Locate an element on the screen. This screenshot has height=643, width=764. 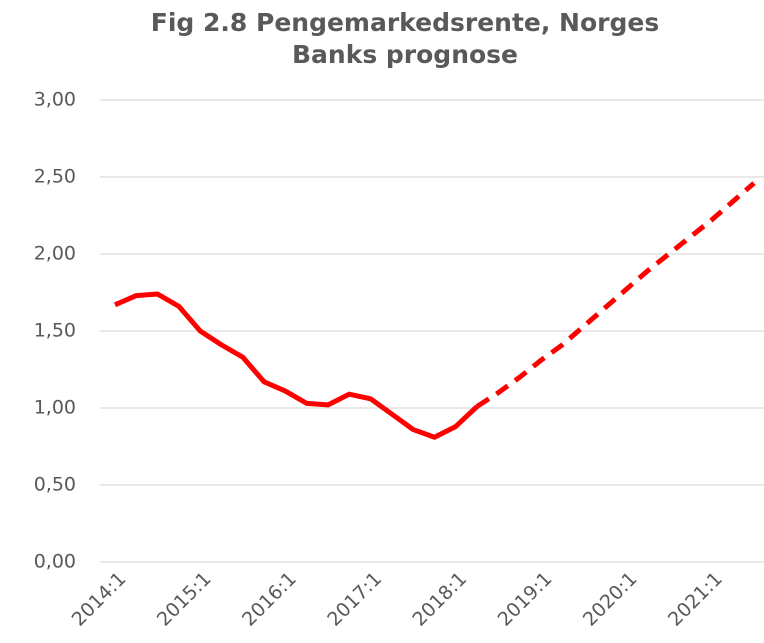
y-tick-label: 3,00 is located at coordinates (55, 100).